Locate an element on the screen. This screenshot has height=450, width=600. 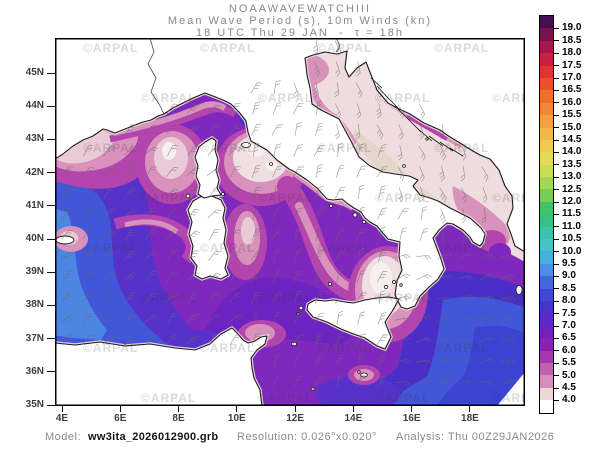
colorbar-label: 8.0 is located at coordinates (569, 301).